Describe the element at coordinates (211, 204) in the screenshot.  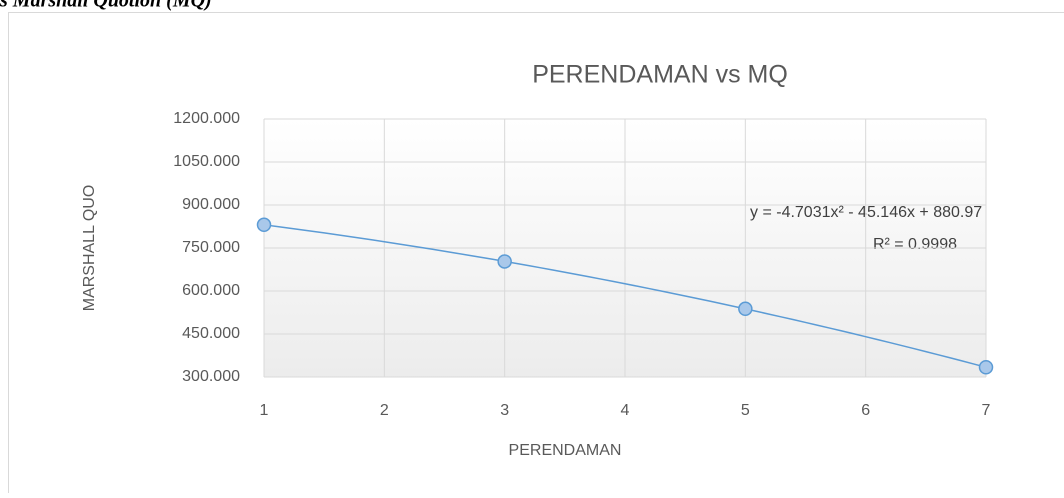
I see `y-tick-label: 900.000` at that location.